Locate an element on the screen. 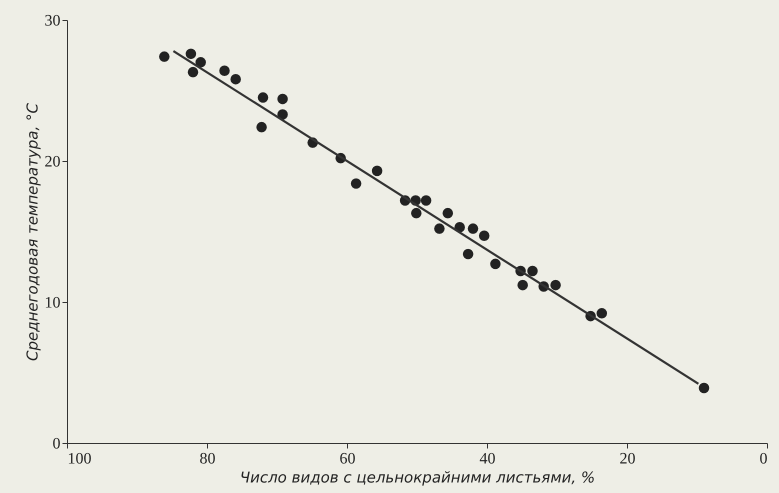  x-tick-label: 40 is located at coordinates (488, 459).